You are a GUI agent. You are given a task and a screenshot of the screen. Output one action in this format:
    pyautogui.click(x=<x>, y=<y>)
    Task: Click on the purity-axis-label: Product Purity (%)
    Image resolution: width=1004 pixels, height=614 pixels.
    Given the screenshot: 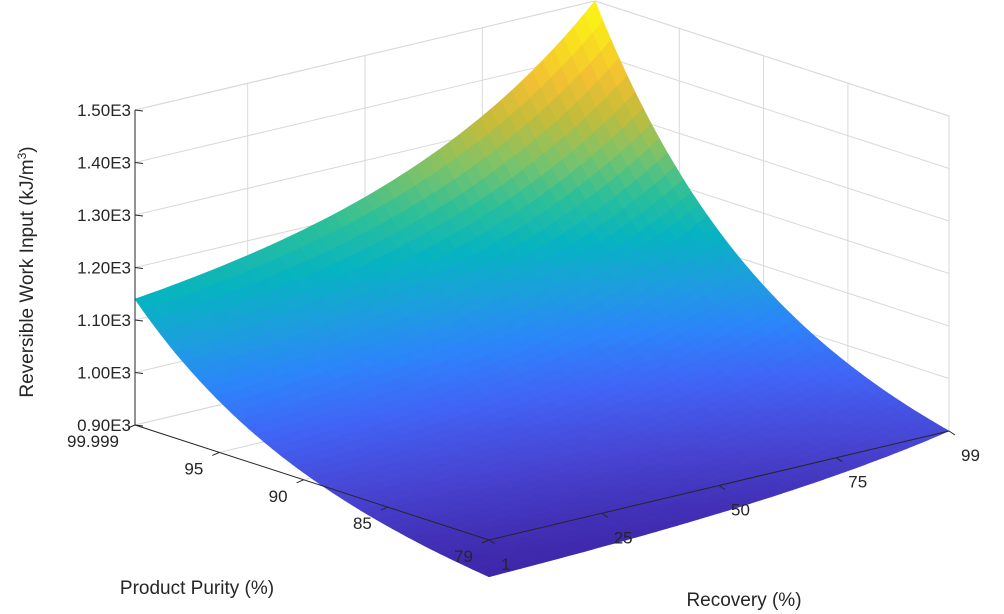 What is the action you would take?
    pyautogui.click(x=197, y=588)
    